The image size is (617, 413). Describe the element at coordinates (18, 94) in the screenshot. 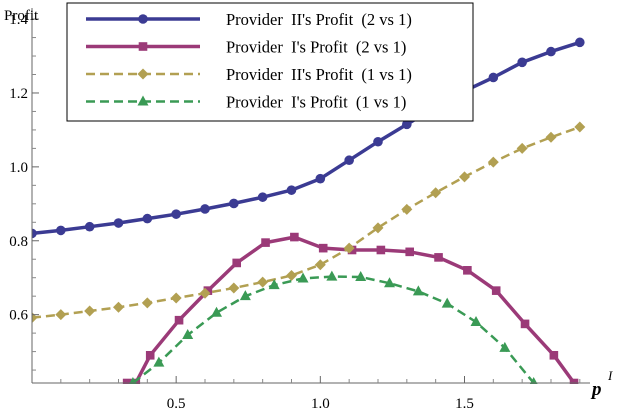

I see `y-tick-label: 1.2` at that location.